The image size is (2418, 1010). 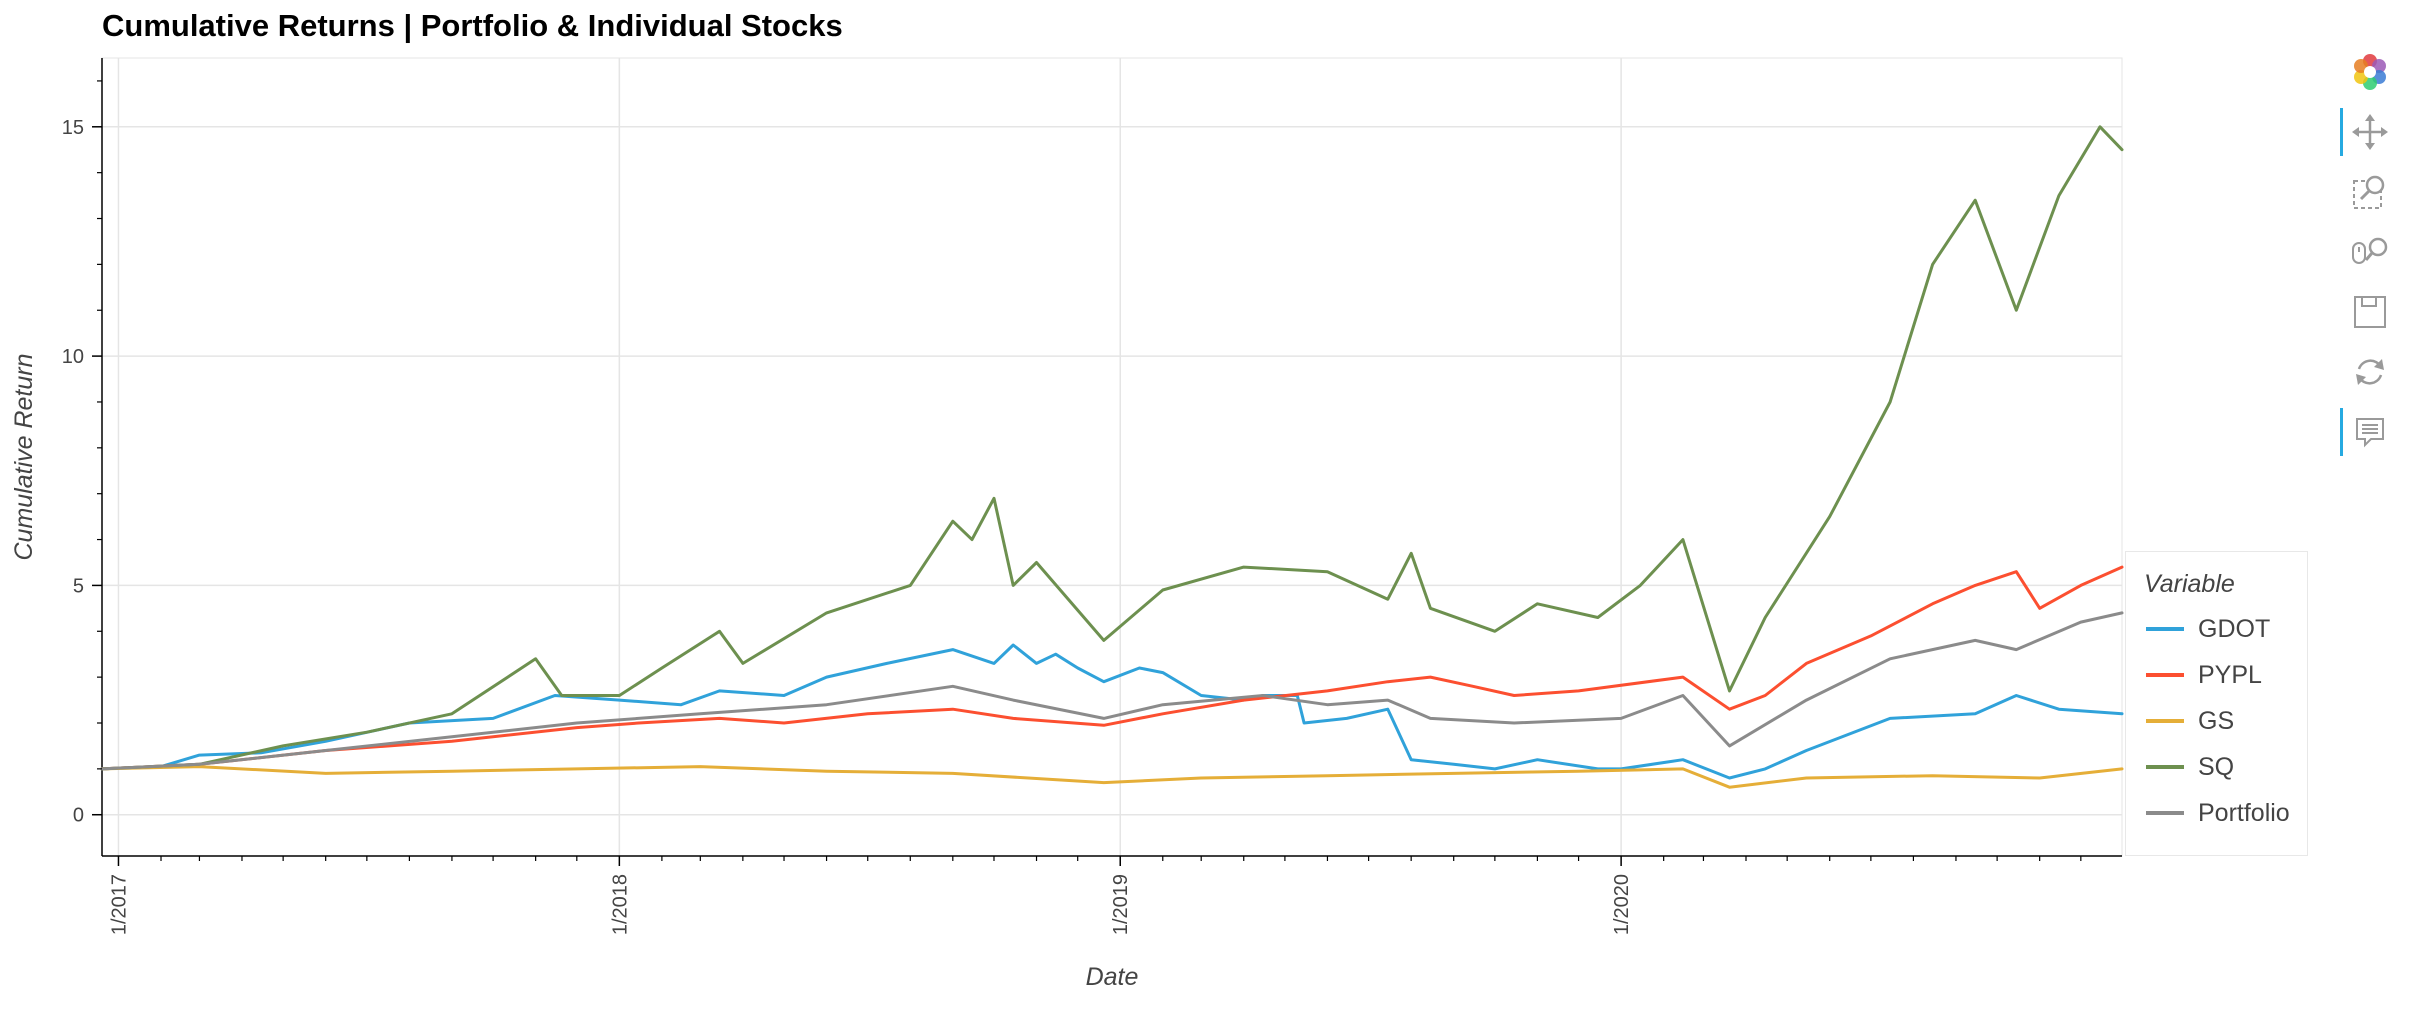 I want to click on y-tick-label: 0, so click(x=78, y=816).